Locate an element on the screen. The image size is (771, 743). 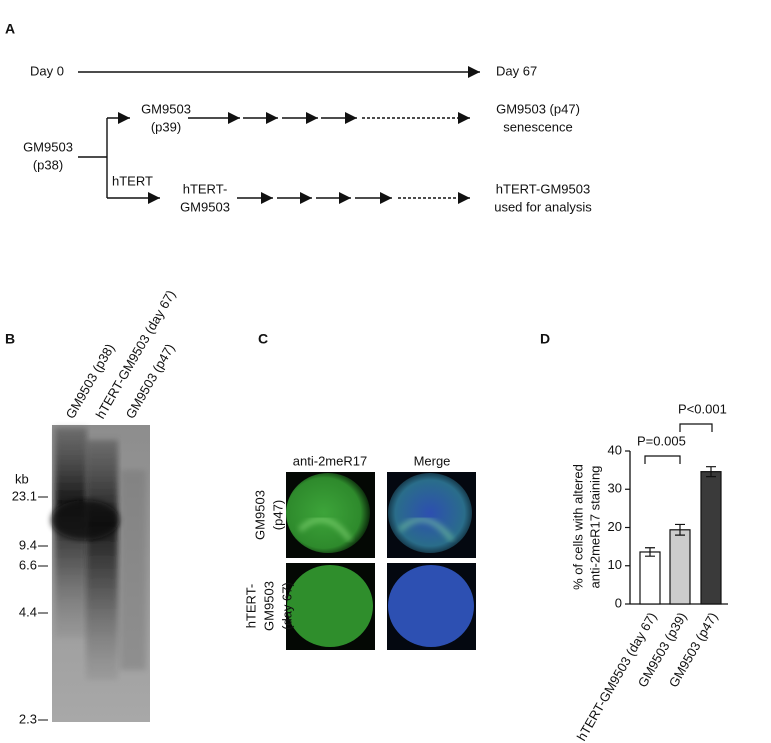
label: GM9503 (p47) is located at coordinates (538, 108).